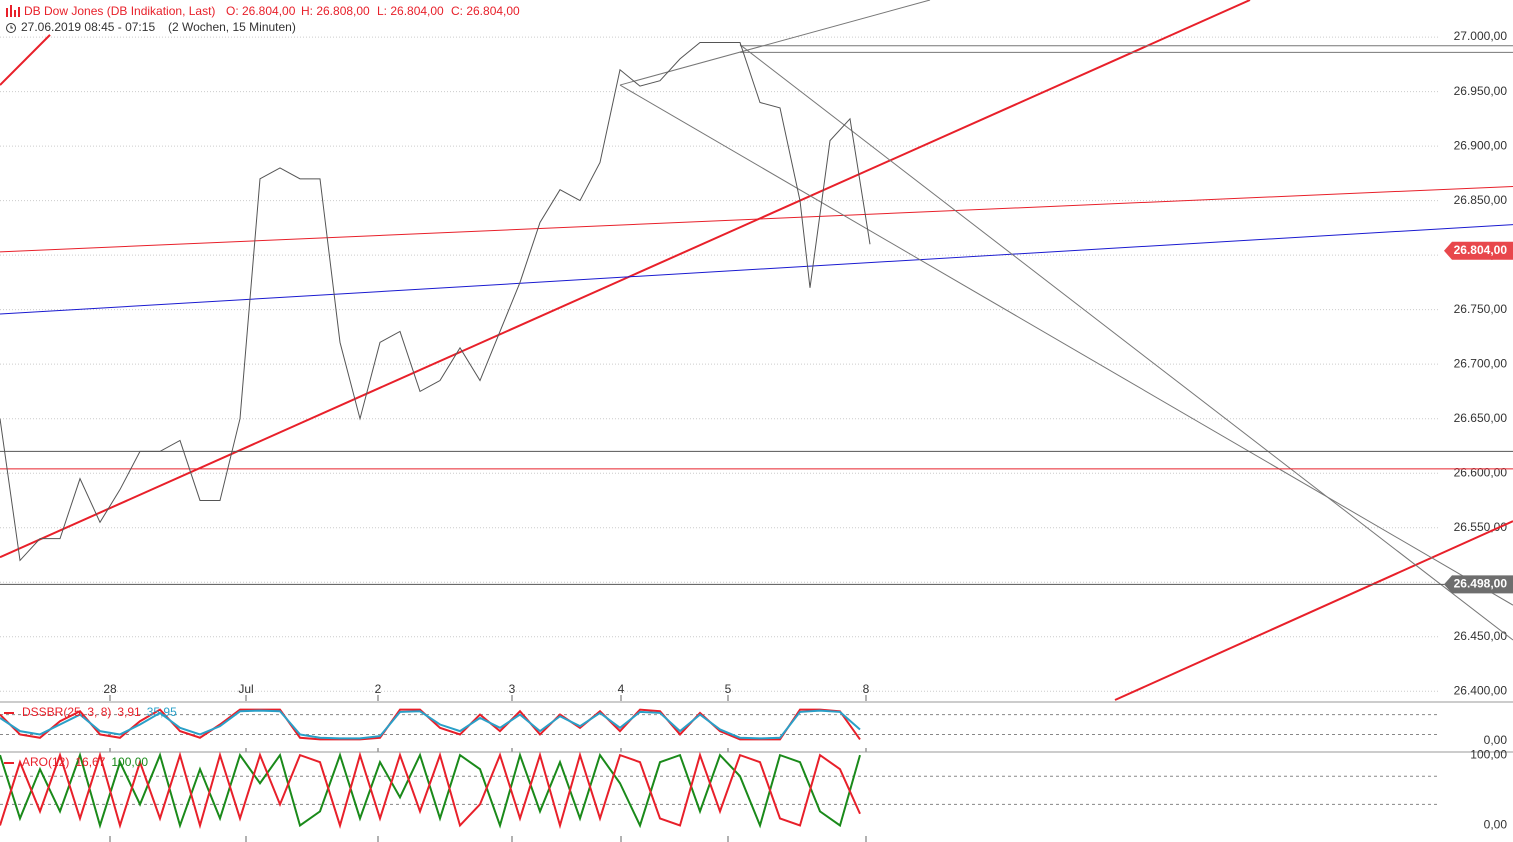 The height and width of the screenshot is (842, 1513). Describe the element at coordinates (1481, 200) in the screenshot. I see `y-tick-label: 26.850,00` at that location.